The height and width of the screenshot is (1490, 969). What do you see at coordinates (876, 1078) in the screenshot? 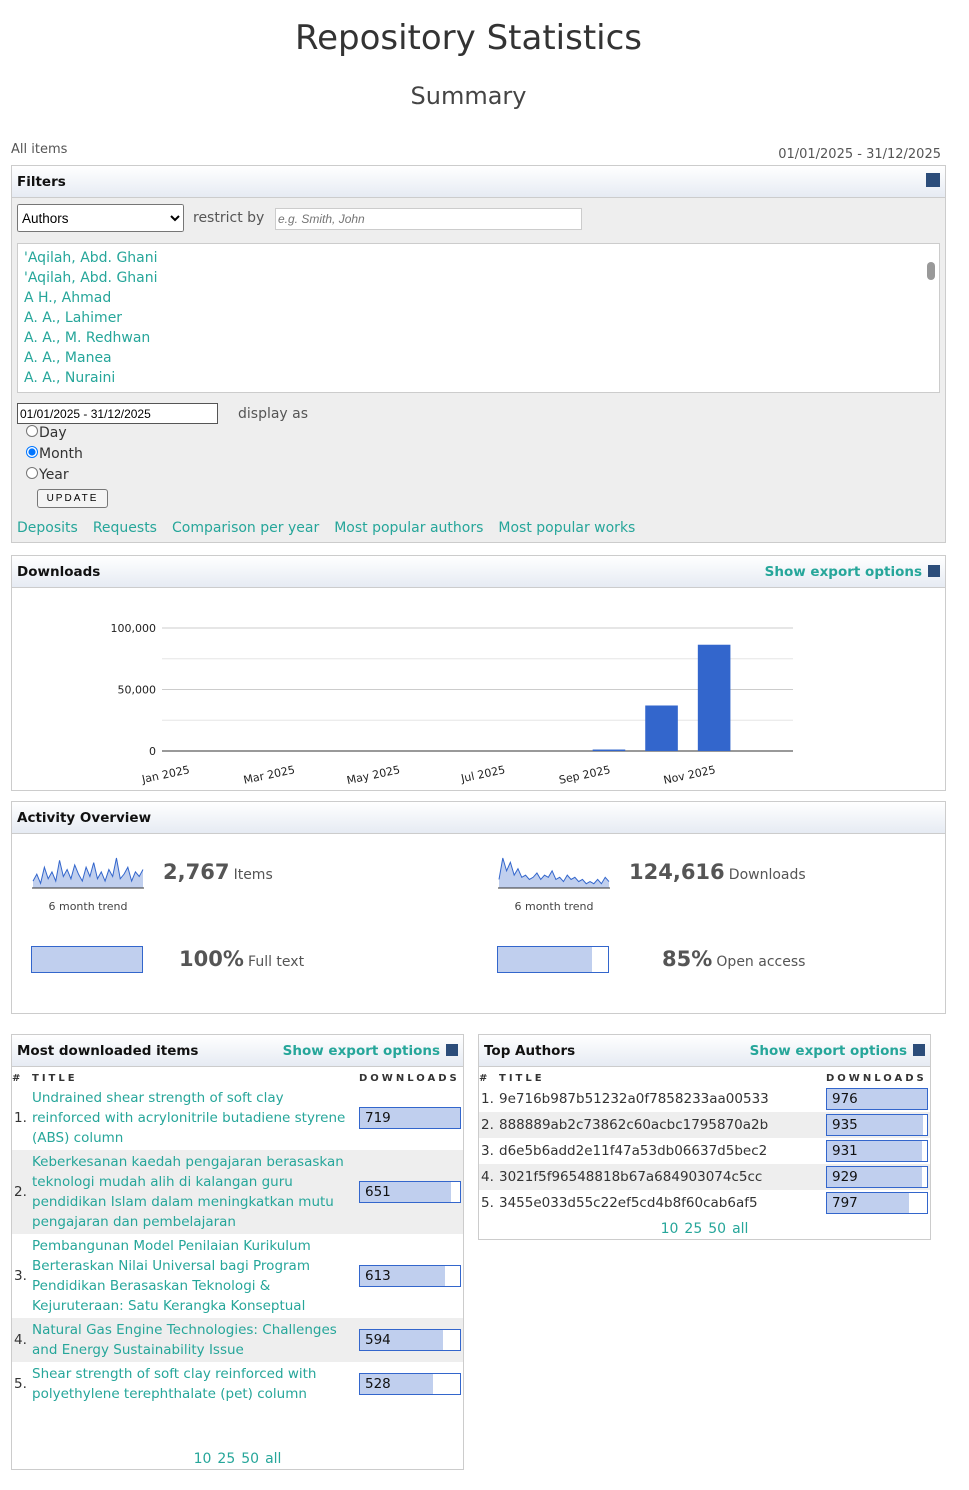
I see `column-header: DOWNLOADS` at bounding box center [876, 1078].